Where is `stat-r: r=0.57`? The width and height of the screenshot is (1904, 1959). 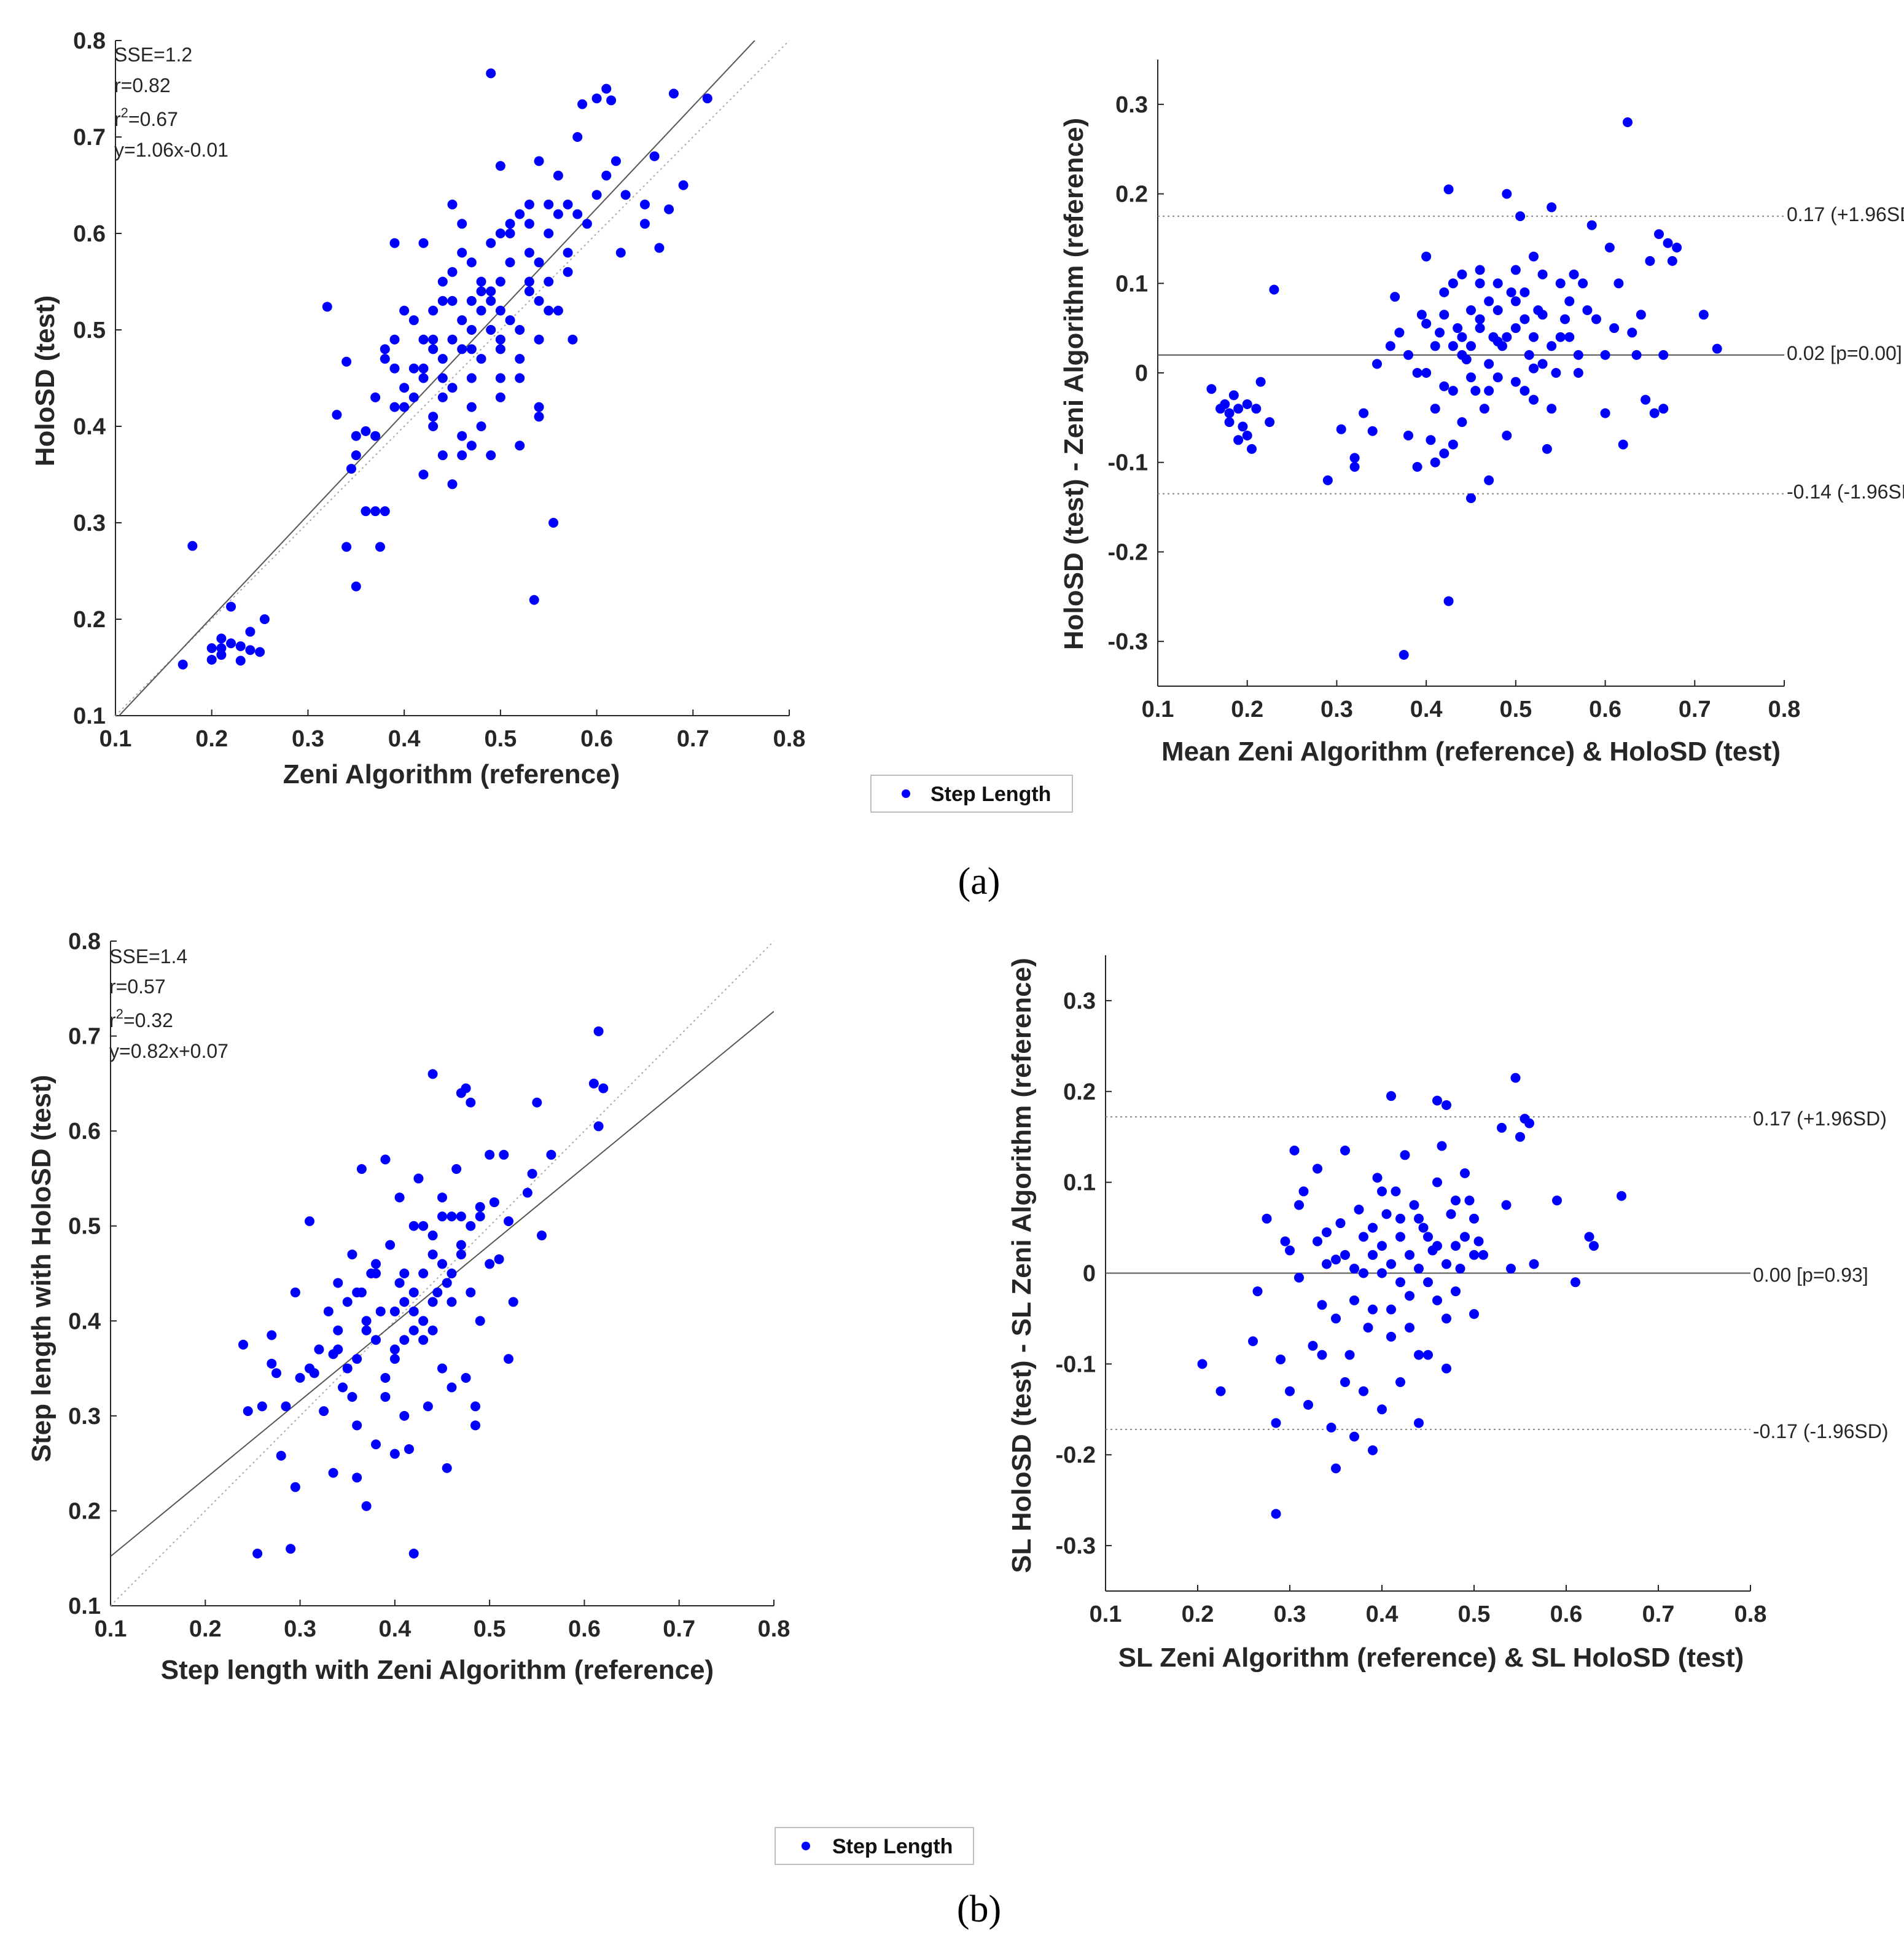 stat-r: r=0.57 is located at coordinates (137, 987).